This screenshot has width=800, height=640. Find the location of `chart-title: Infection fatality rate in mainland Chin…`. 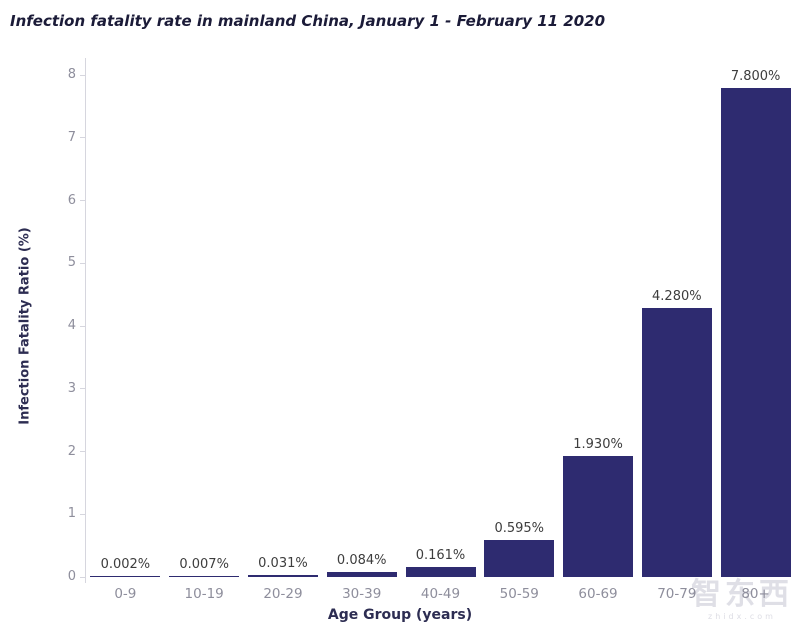

chart-title: Infection fatality rate in mainland Chin… is located at coordinates (308, 21).